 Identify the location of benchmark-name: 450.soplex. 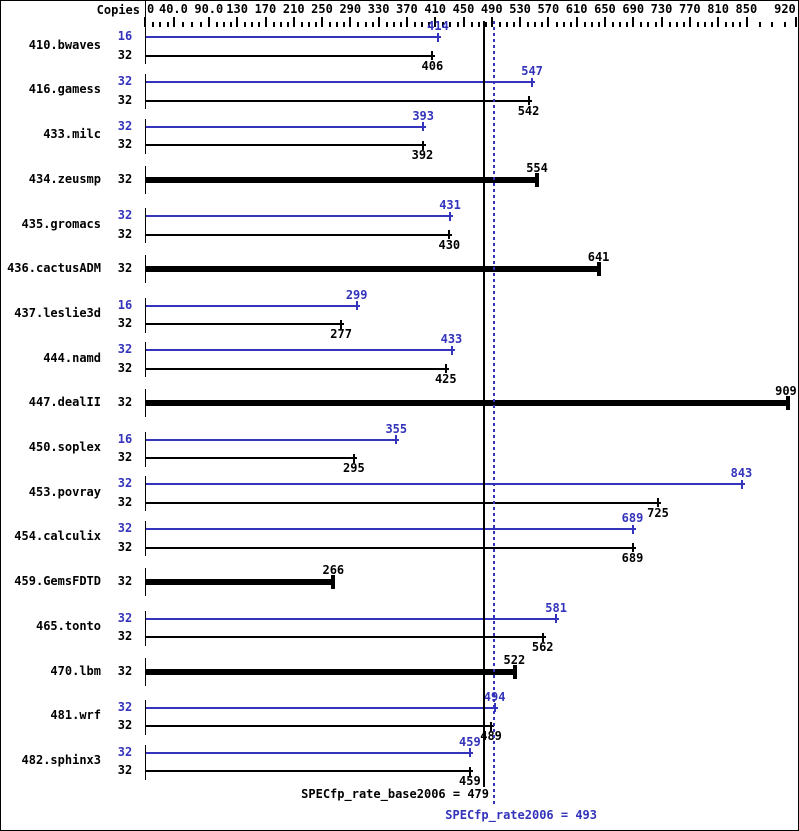
(64, 447).